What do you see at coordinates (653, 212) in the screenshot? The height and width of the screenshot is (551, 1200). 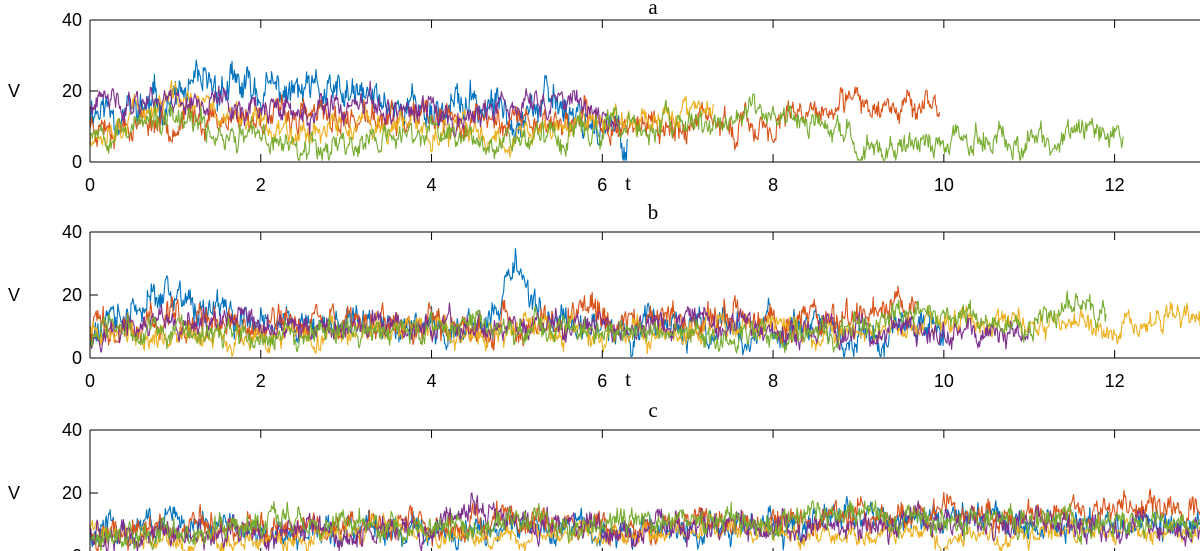 I see `panel-title: b` at bounding box center [653, 212].